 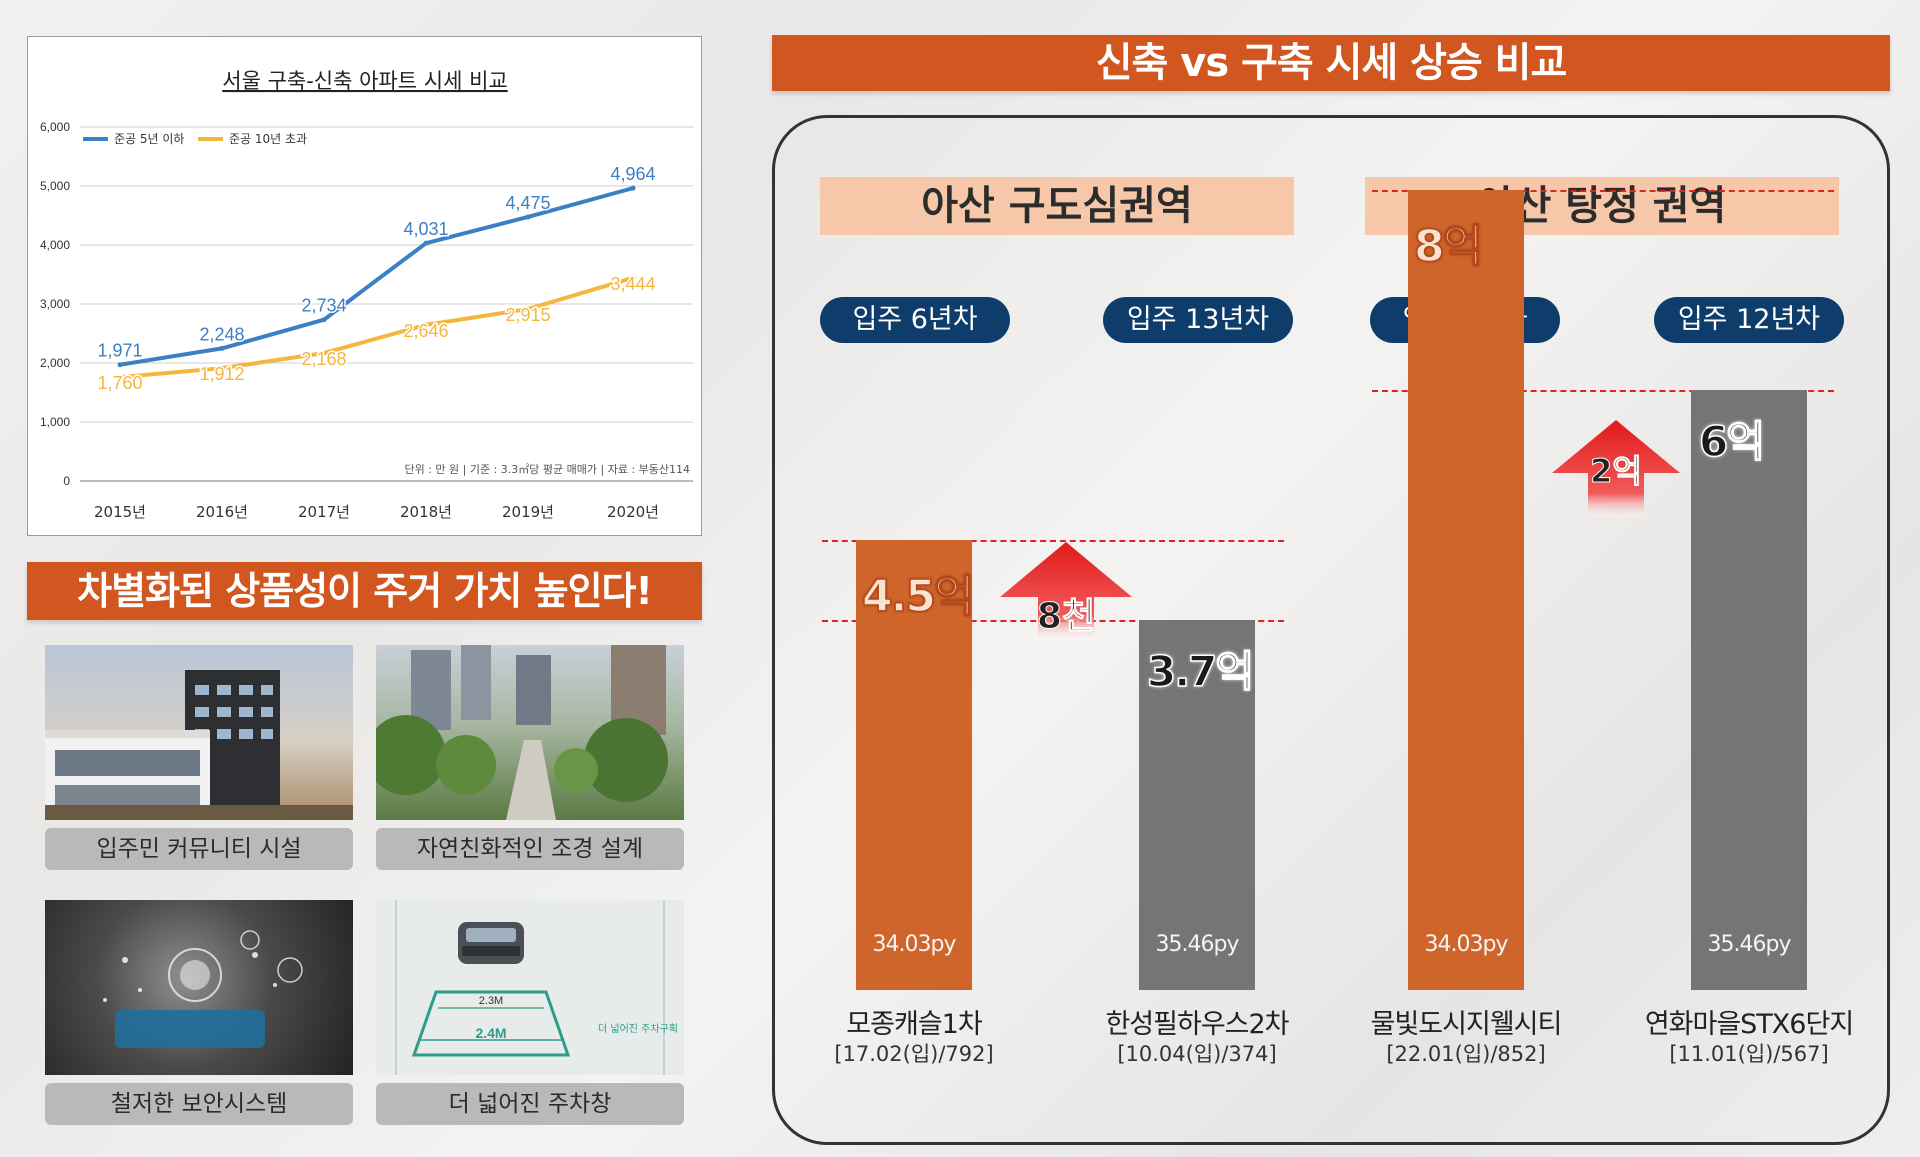 I want to click on increase-arrow-icon: 8천, so click(x=1066, y=591).